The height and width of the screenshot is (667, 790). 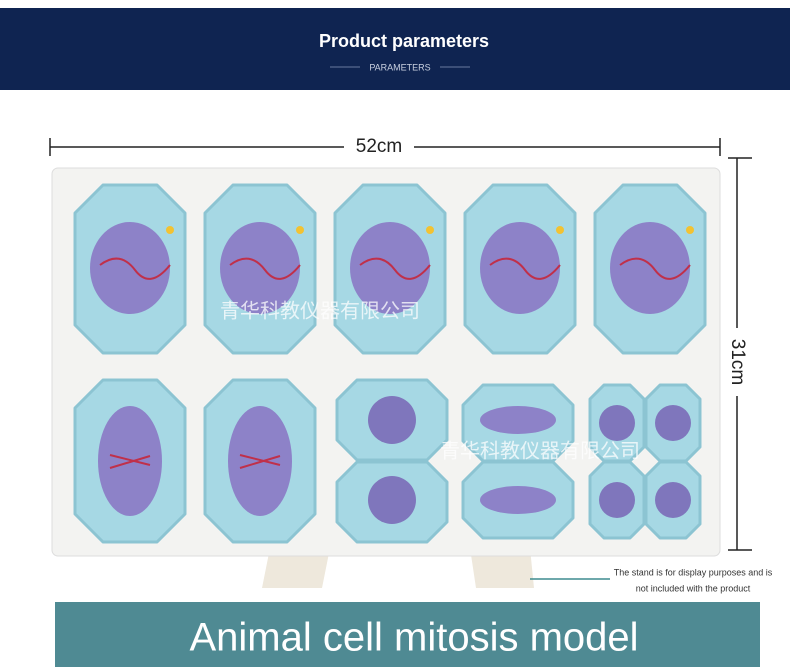 What do you see at coordinates (737, 362) in the screenshot?
I see `height-label: 31cm` at bounding box center [737, 362].